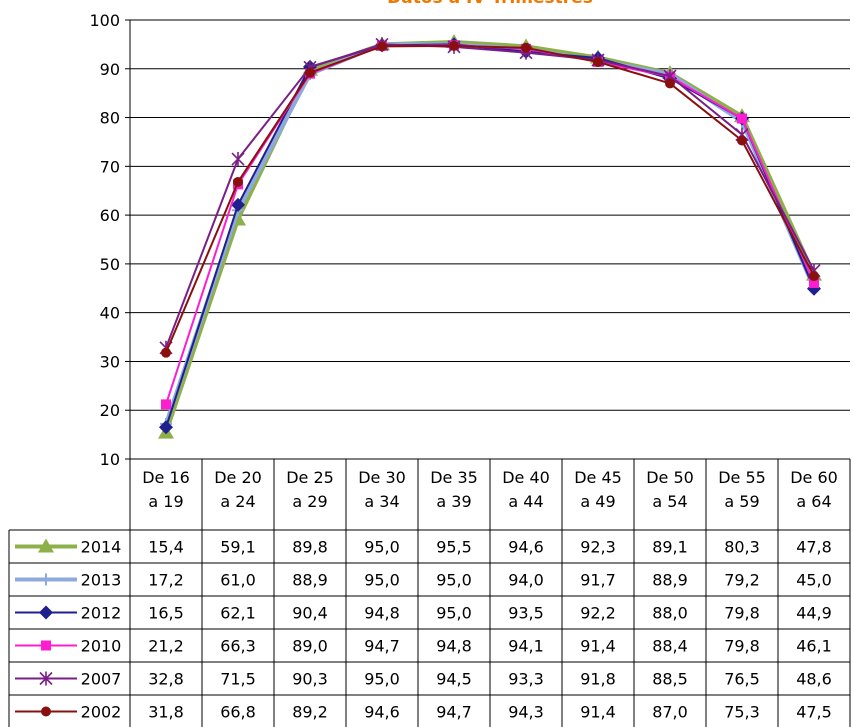 The image size is (854, 727). I want to click on table-cell-value: 32,8, so click(166, 679).